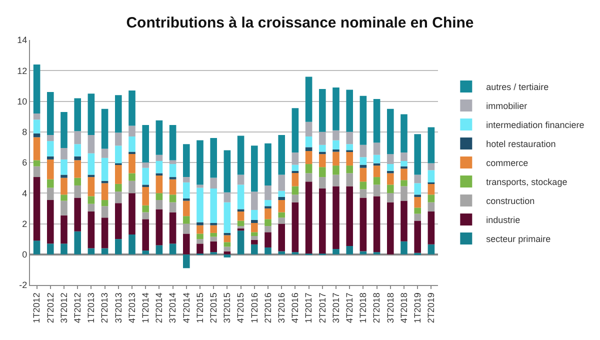 Image resolution: width=600 pixels, height=340 pixels. What do you see at coordinates (281, 308) in the screenshot?
I see `x-tick-label: 3T2016` at bounding box center [281, 308].